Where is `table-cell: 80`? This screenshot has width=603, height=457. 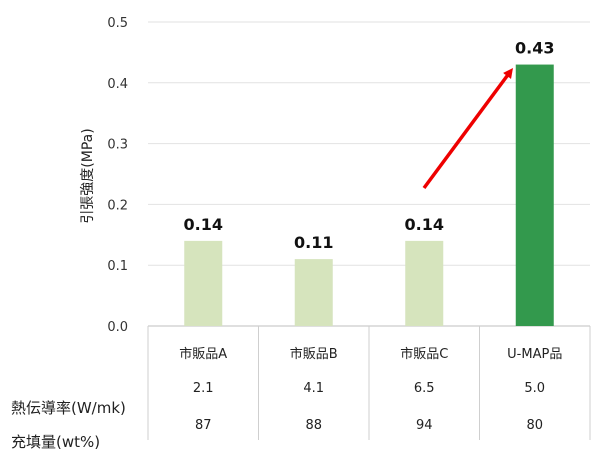
table-cell: 80 is located at coordinates (534, 425).